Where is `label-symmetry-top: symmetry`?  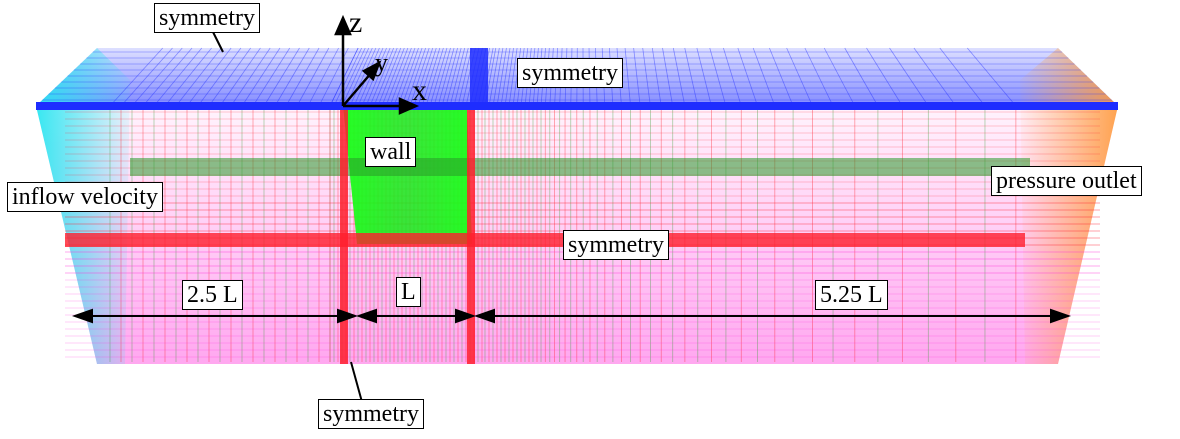
label-symmetry-top: symmetry is located at coordinates (570, 73).